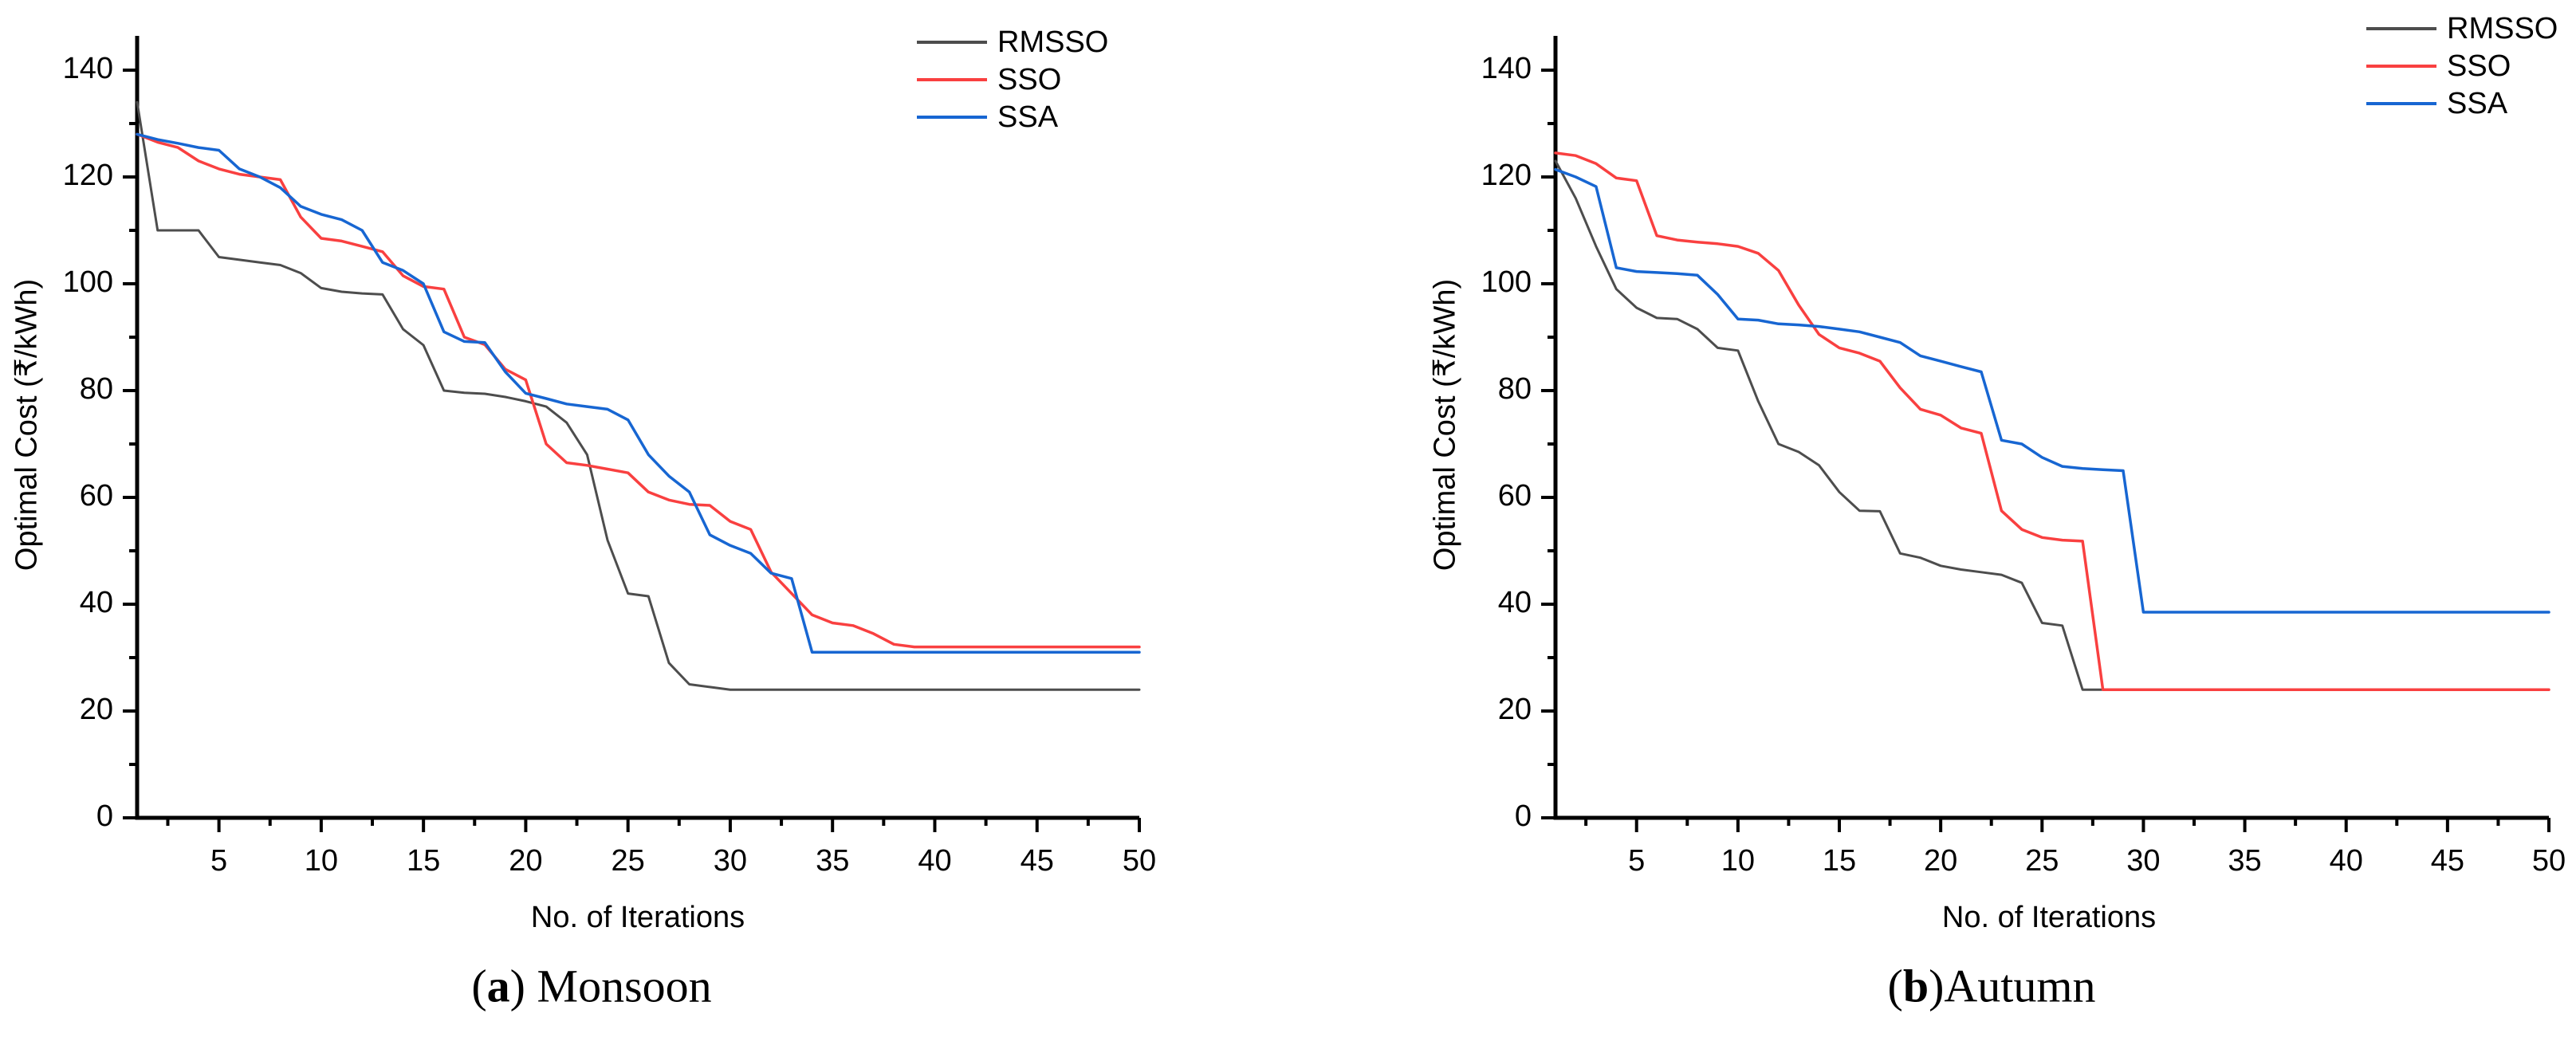 The width and height of the screenshot is (2576, 1045). I want to click on caption-text: ) Monsoon, so click(611, 986).